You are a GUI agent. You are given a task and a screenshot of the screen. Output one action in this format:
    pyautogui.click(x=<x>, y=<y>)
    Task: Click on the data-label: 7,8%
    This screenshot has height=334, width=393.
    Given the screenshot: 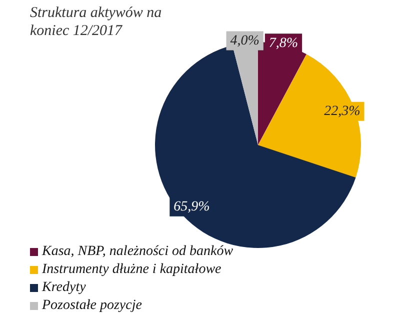 What is the action you would take?
    pyautogui.click(x=283, y=43)
    